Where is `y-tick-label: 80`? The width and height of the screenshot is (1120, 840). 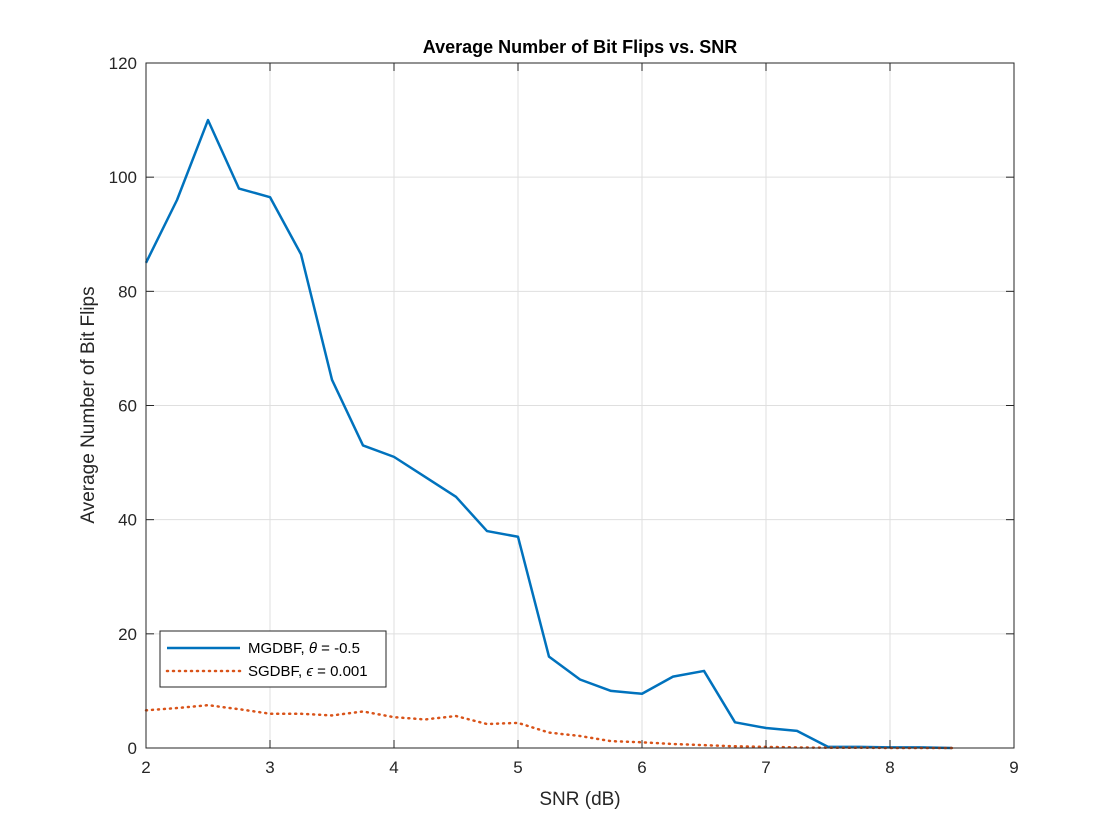 y-tick-label: 80 is located at coordinates (127, 291).